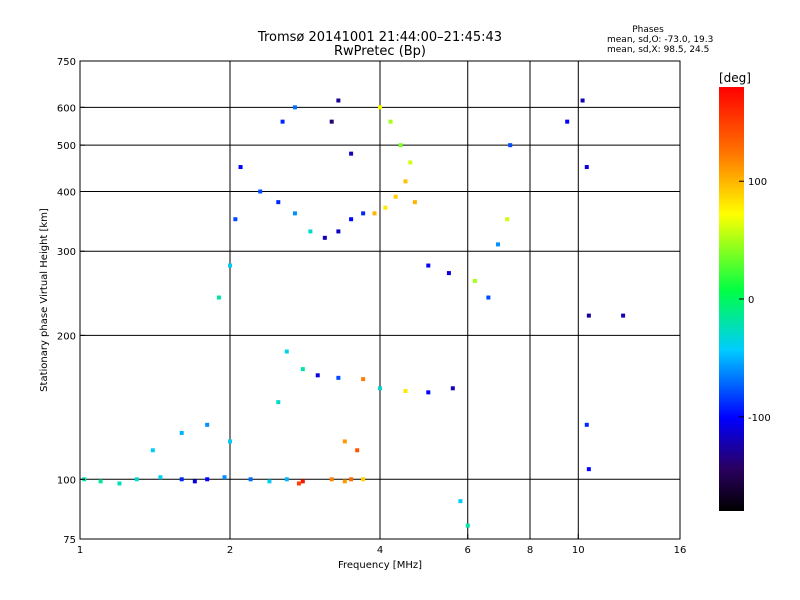 This screenshot has width=800, height=600. Describe the element at coordinates (751, 300) in the screenshot. I see `colorbar-tick-label: 0` at that location.